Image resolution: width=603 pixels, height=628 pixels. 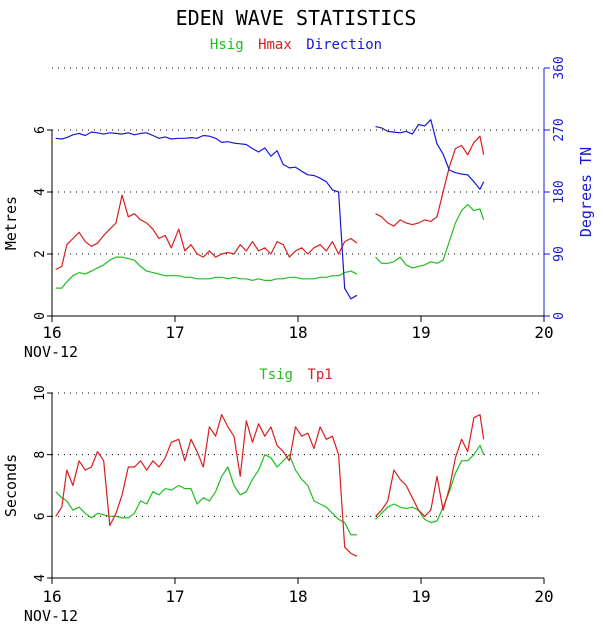 I want to click on y-tick-label: 2, so click(x=40, y=254).